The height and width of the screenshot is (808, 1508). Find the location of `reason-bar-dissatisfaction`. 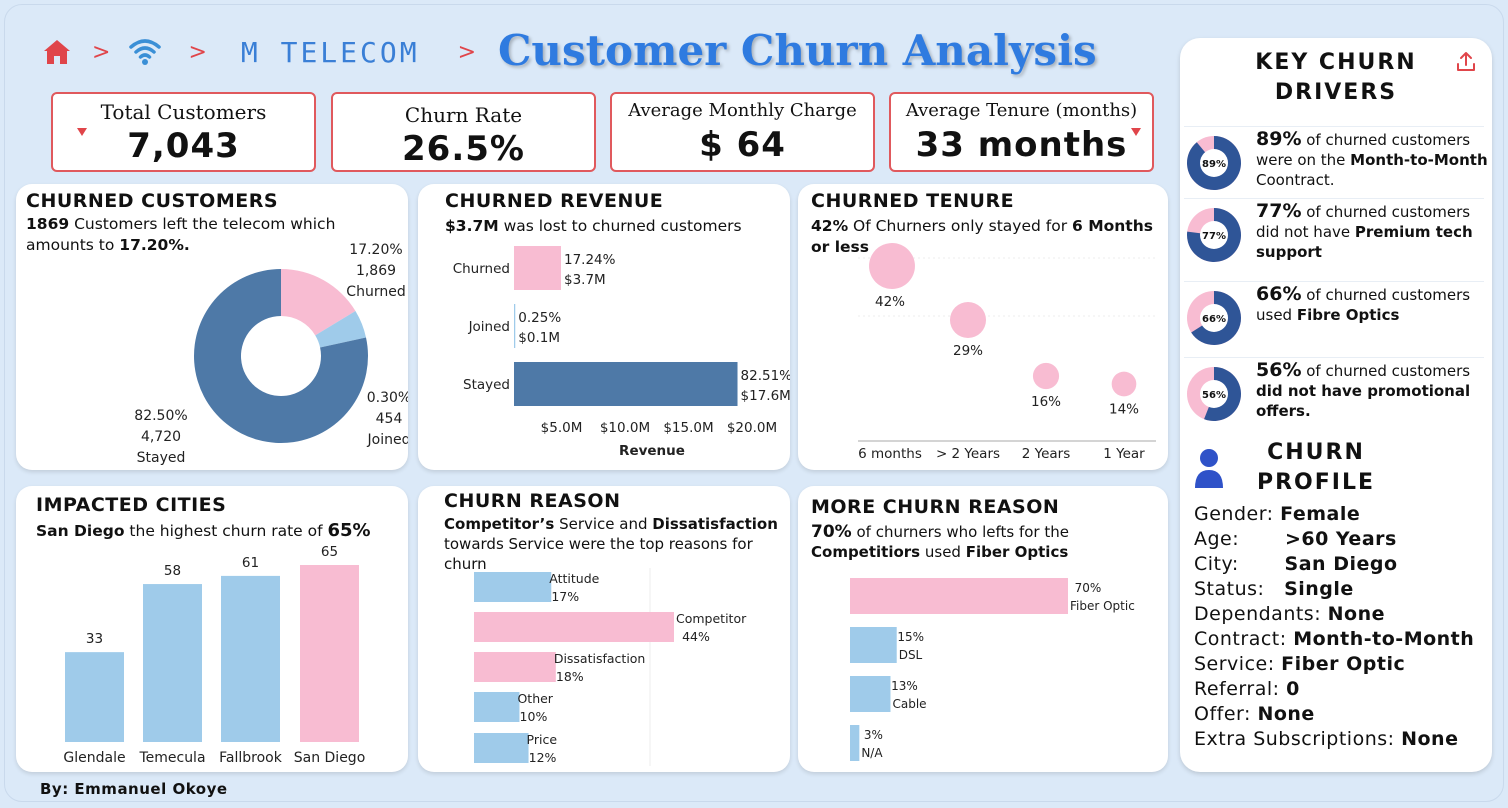

reason-bar-dissatisfaction is located at coordinates (515, 667).